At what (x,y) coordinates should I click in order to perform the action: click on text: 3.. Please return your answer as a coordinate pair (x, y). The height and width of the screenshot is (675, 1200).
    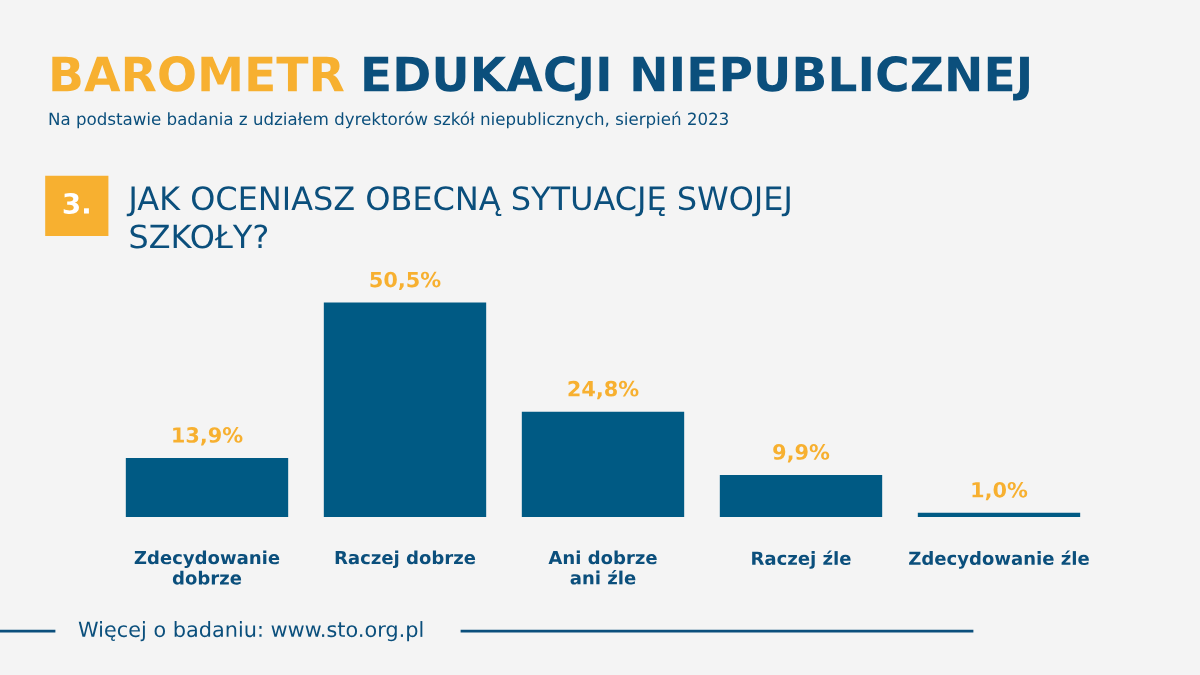
    Looking at the image, I should click on (76, 203).